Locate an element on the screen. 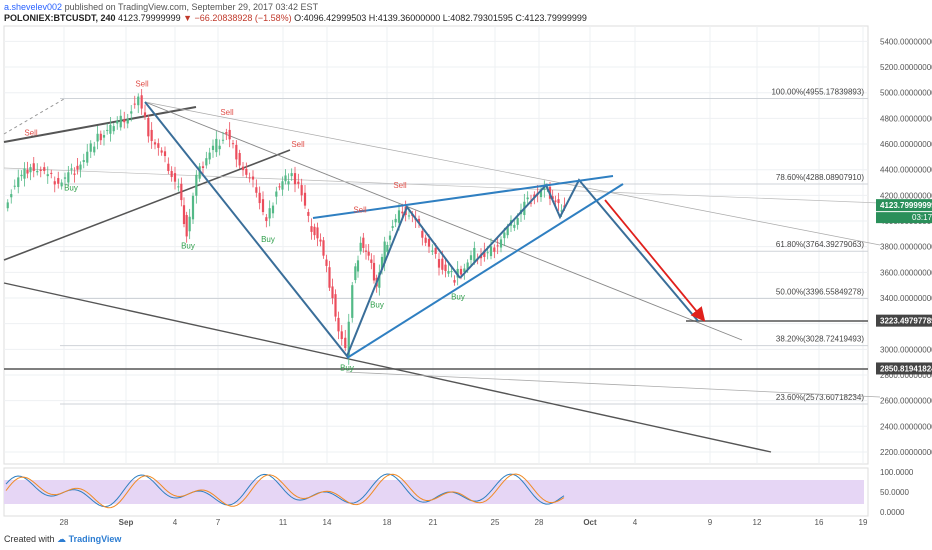 The image size is (932, 550). x-tick-label: 11 is located at coordinates (283, 522).